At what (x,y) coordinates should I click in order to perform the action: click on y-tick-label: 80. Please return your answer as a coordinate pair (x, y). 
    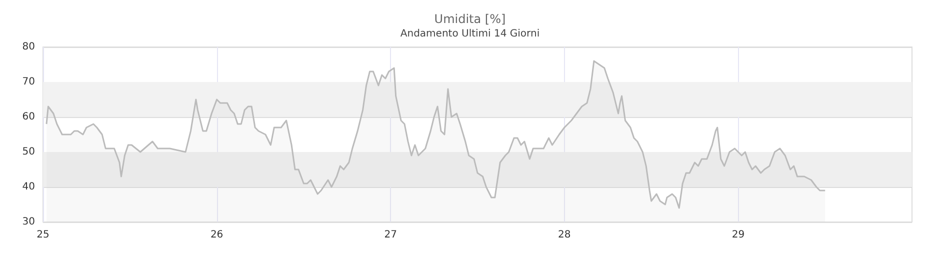
    Looking at the image, I should click on (28, 47).